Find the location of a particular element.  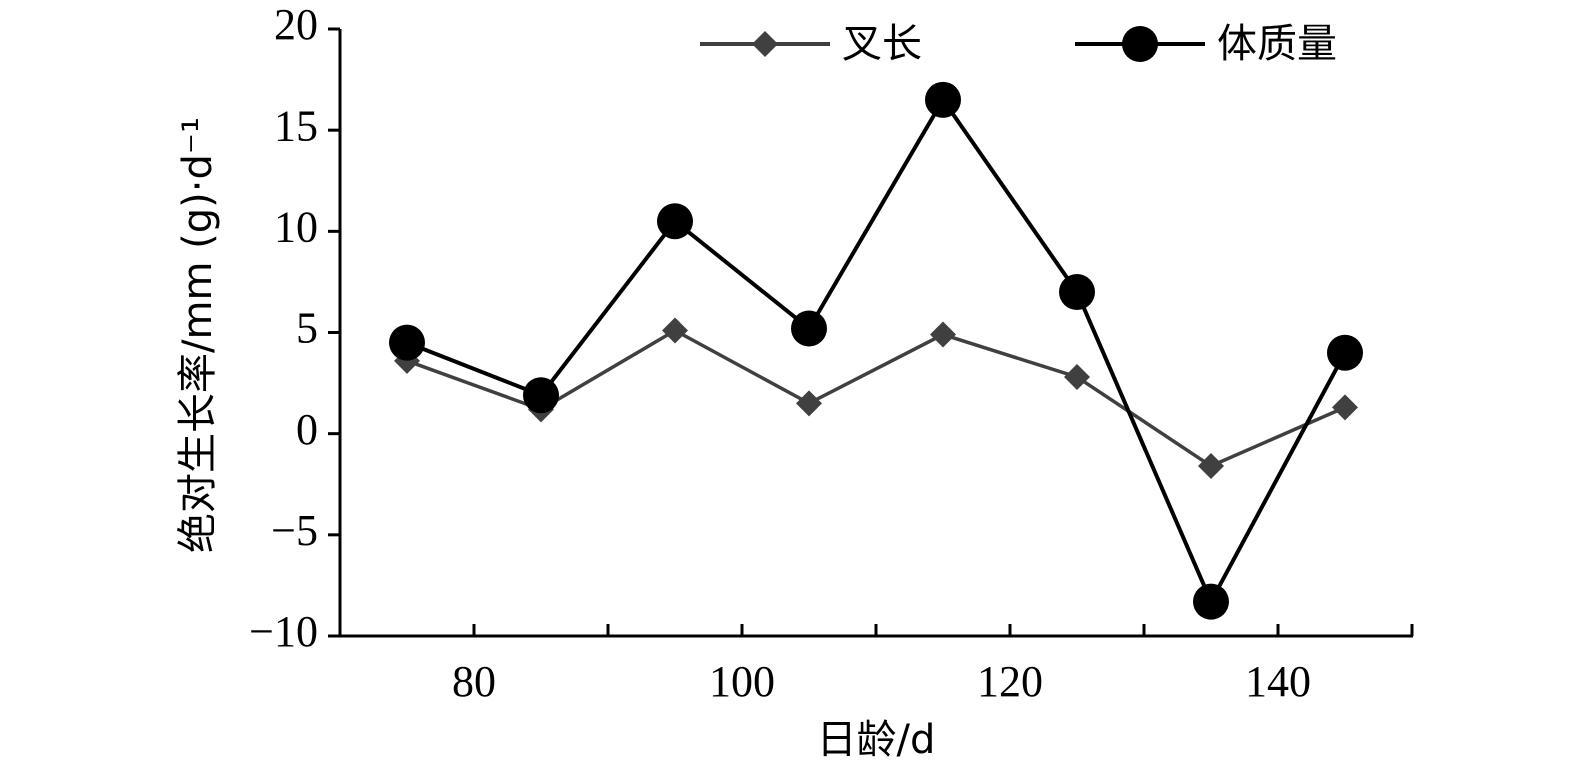

y-tick-label: 15 is located at coordinates (296, 125).